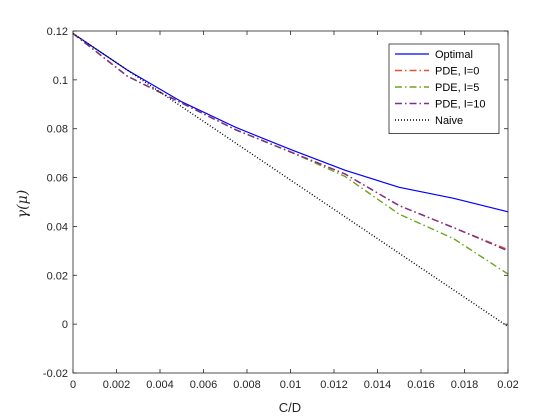 The image size is (560, 420). Describe the element at coordinates (465, 385) in the screenshot. I see `x-tick-label: 0.018` at that location.